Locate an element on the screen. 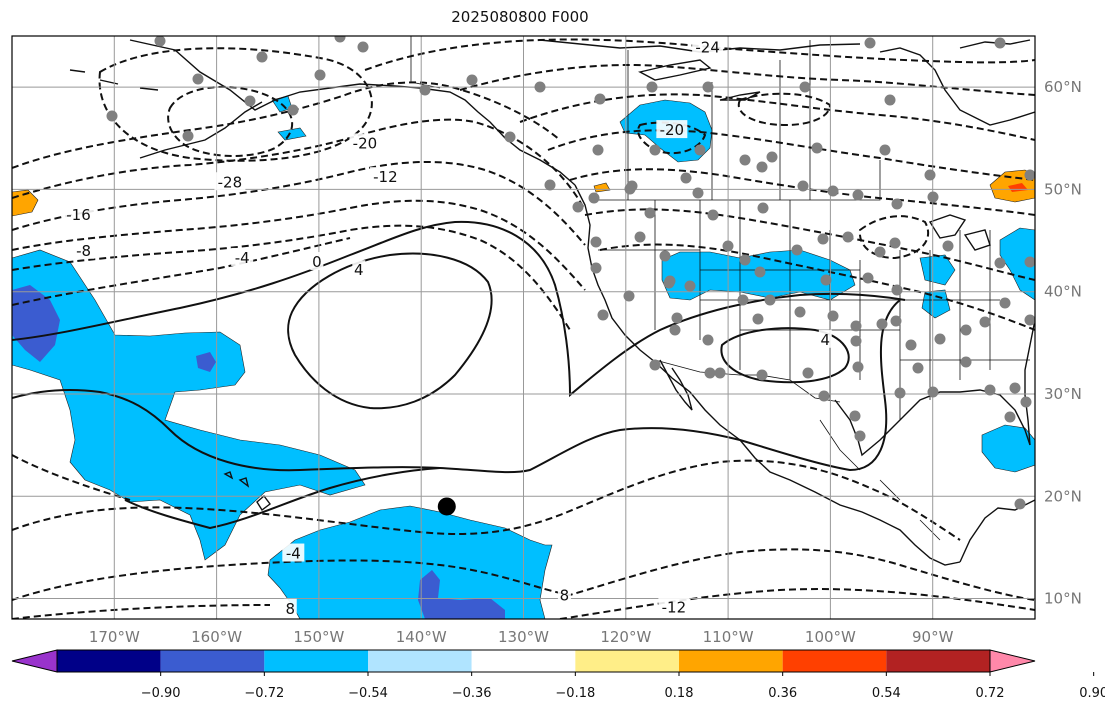 This screenshot has height=712, width=1105. coastline-aleutians is located at coordinates (114, 80).